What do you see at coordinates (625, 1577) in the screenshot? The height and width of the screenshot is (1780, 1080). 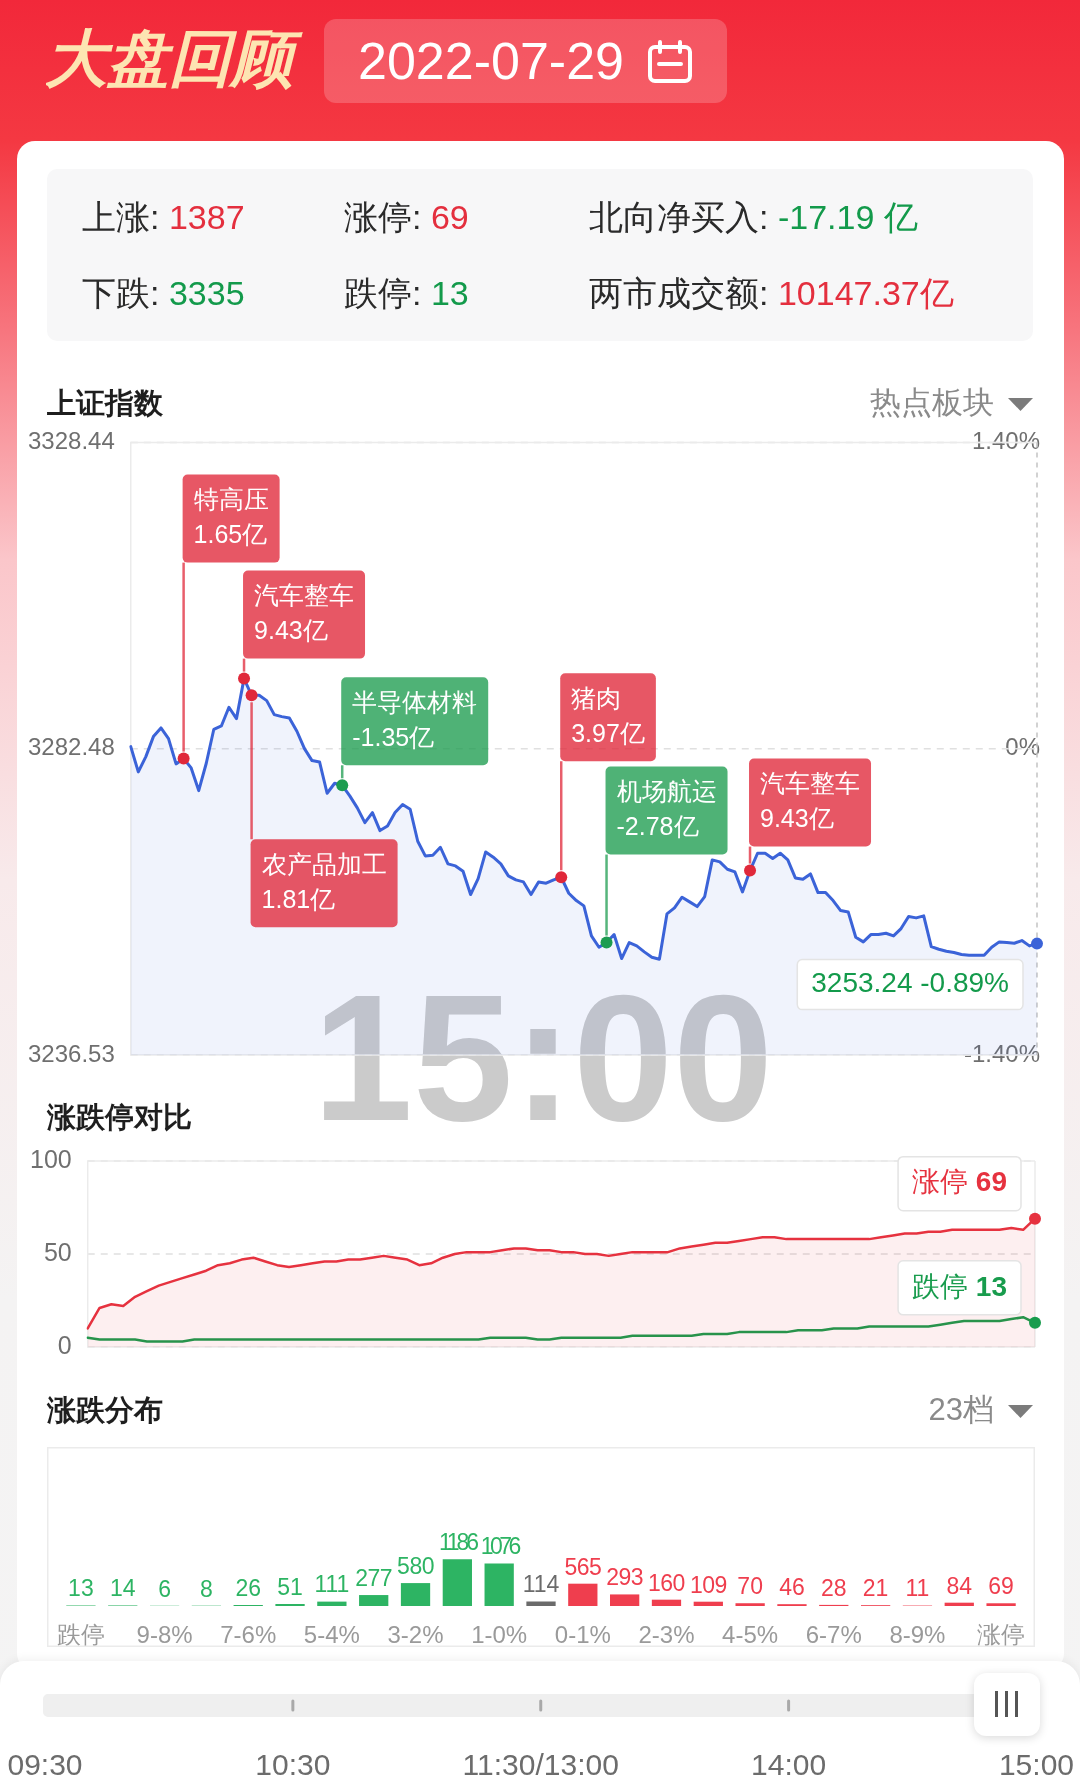 I see `data-label: 293` at bounding box center [625, 1577].